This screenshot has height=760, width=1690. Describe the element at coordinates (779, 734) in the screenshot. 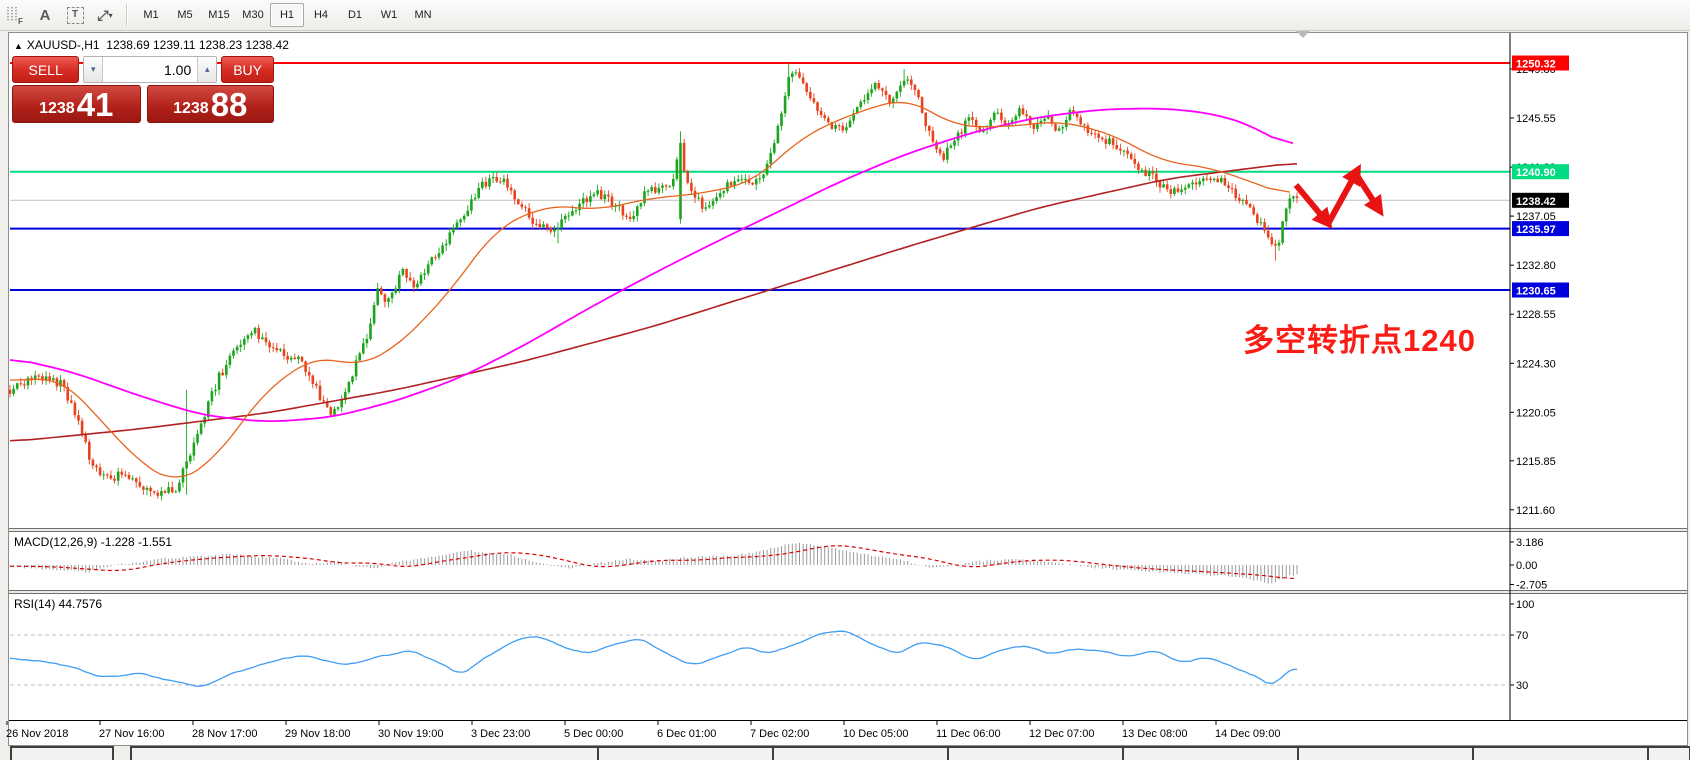

I see `time-axis-label: 7 Dec 02:00` at that location.